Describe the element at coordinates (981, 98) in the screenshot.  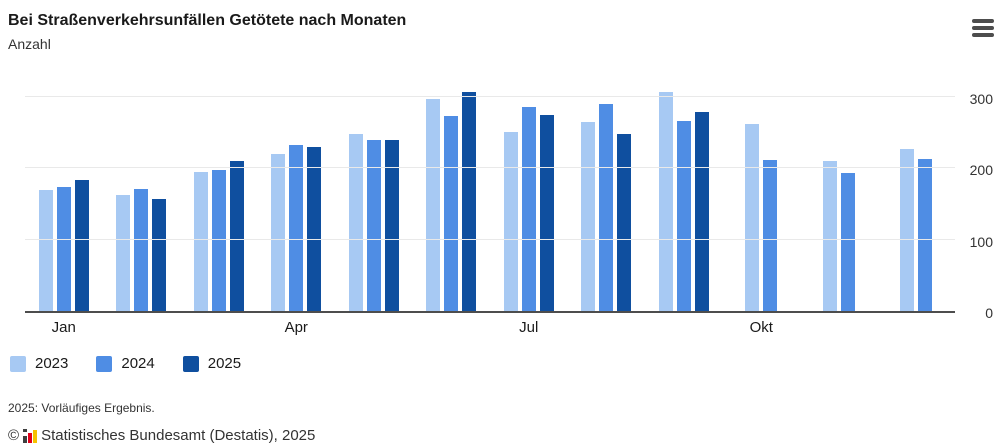
I see `y-tick-label: 300` at that location.